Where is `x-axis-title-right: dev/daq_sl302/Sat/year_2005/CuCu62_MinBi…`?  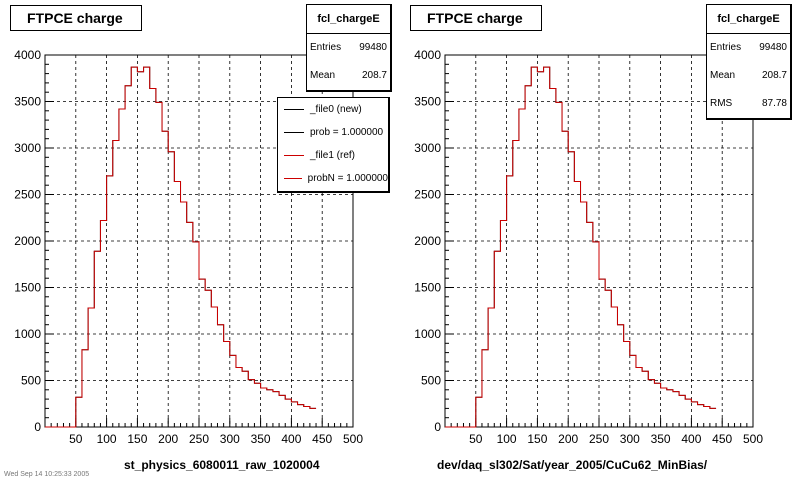
x-axis-title-right: dev/daq_sl302/Sat/year_2005/CuCu62_MinBi… is located at coordinates (572, 465).